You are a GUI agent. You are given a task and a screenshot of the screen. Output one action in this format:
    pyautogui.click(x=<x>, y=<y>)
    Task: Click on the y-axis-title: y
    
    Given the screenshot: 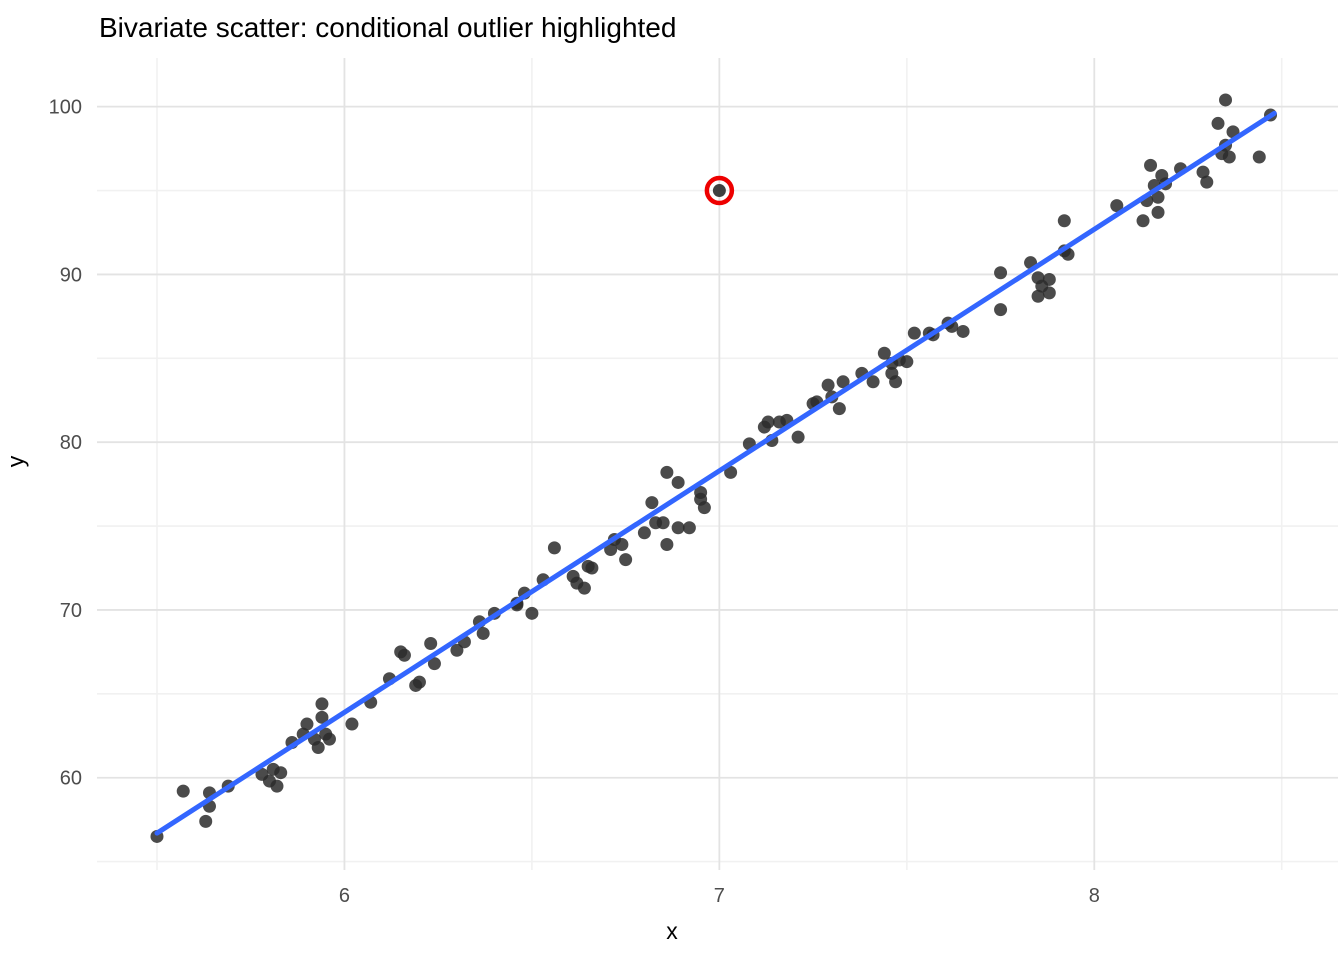 What is the action you would take?
    pyautogui.click(x=15, y=461)
    